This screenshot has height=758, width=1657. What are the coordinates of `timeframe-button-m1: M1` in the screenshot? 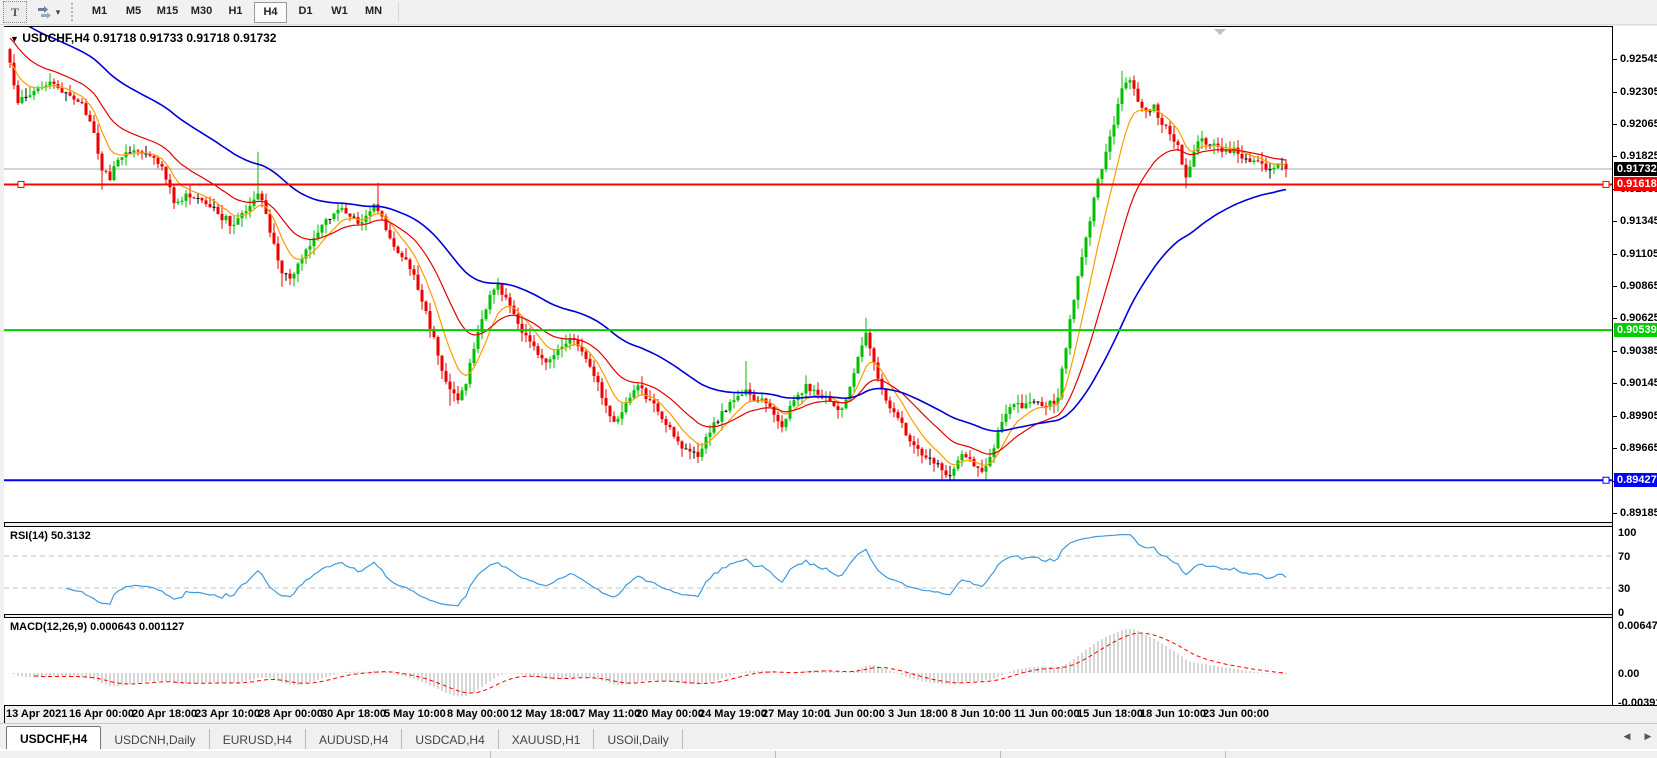 It's located at (99, 11).